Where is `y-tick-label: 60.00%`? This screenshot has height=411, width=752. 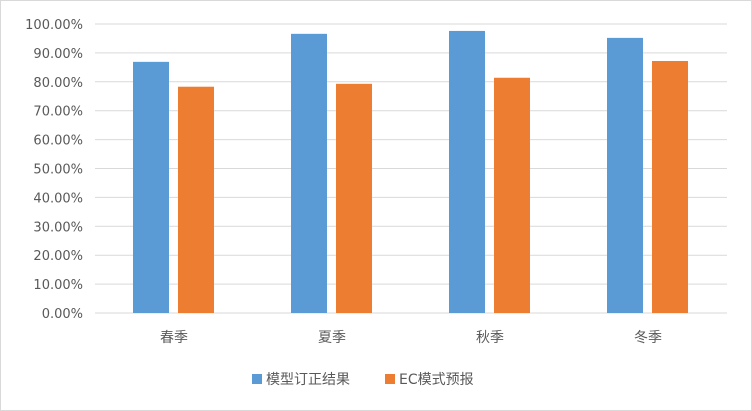 y-tick-label: 60.00% is located at coordinates (58, 141).